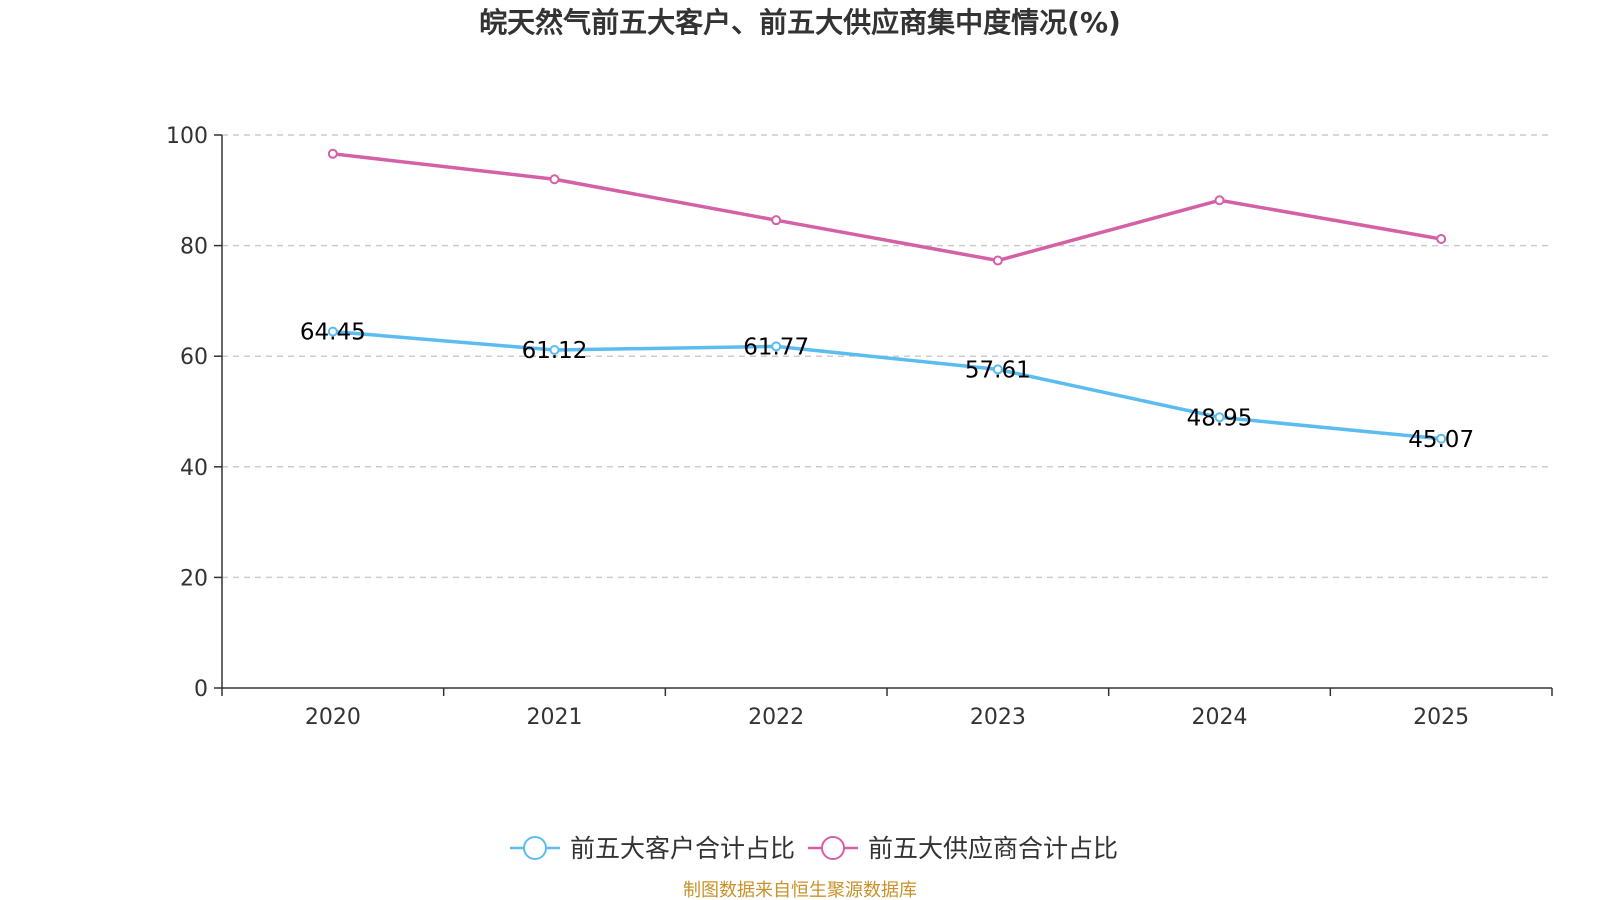 Image resolution: width=1600 pixels, height=900 pixels. Describe the element at coordinates (682, 848) in the screenshot. I see `legend-label: 前五大客户合计占比` at that location.